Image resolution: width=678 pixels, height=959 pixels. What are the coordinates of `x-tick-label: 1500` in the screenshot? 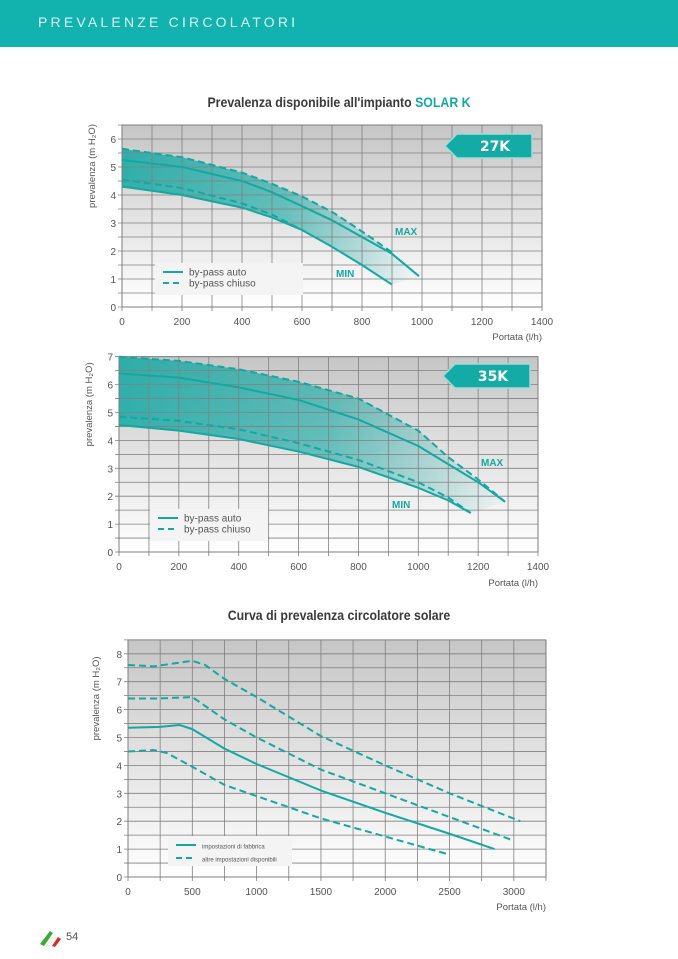 It's located at (321, 892).